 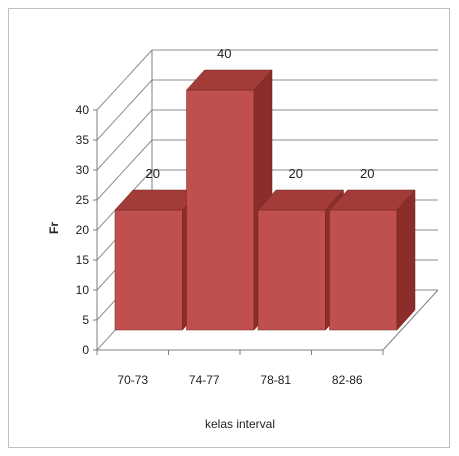 What do you see at coordinates (83, 200) in the screenshot?
I see `y-tick-label: 25` at bounding box center [83, 200].